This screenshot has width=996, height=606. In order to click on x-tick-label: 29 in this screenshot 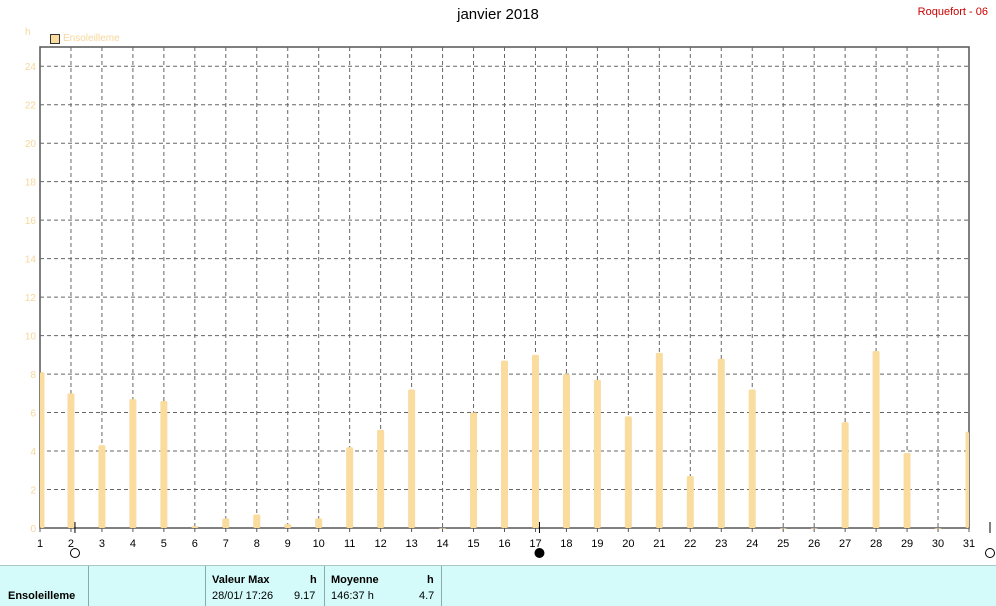, I will do `click(907, 544)`.